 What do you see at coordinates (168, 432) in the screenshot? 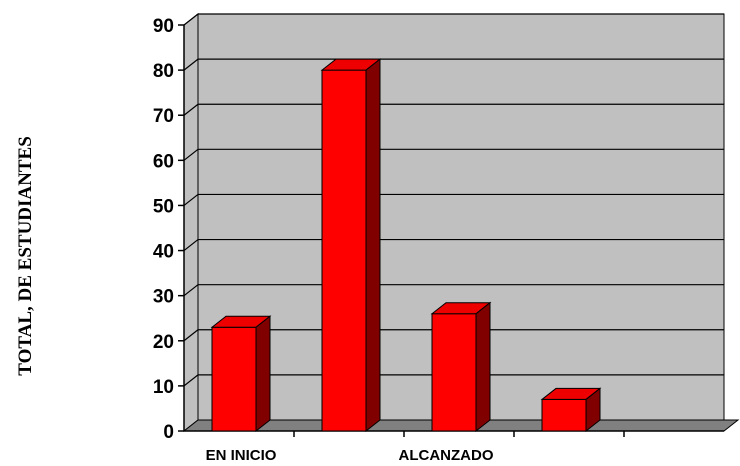
I see `y-tick-label: 0` at bounding box center [168, 432].